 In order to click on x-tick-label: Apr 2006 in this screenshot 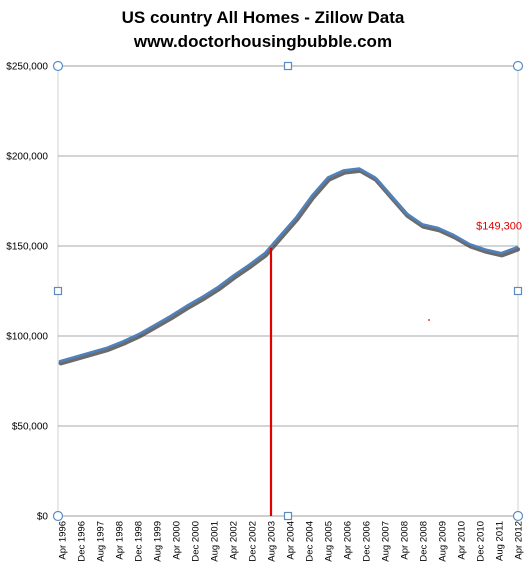, I will do `click(348, 540)`.